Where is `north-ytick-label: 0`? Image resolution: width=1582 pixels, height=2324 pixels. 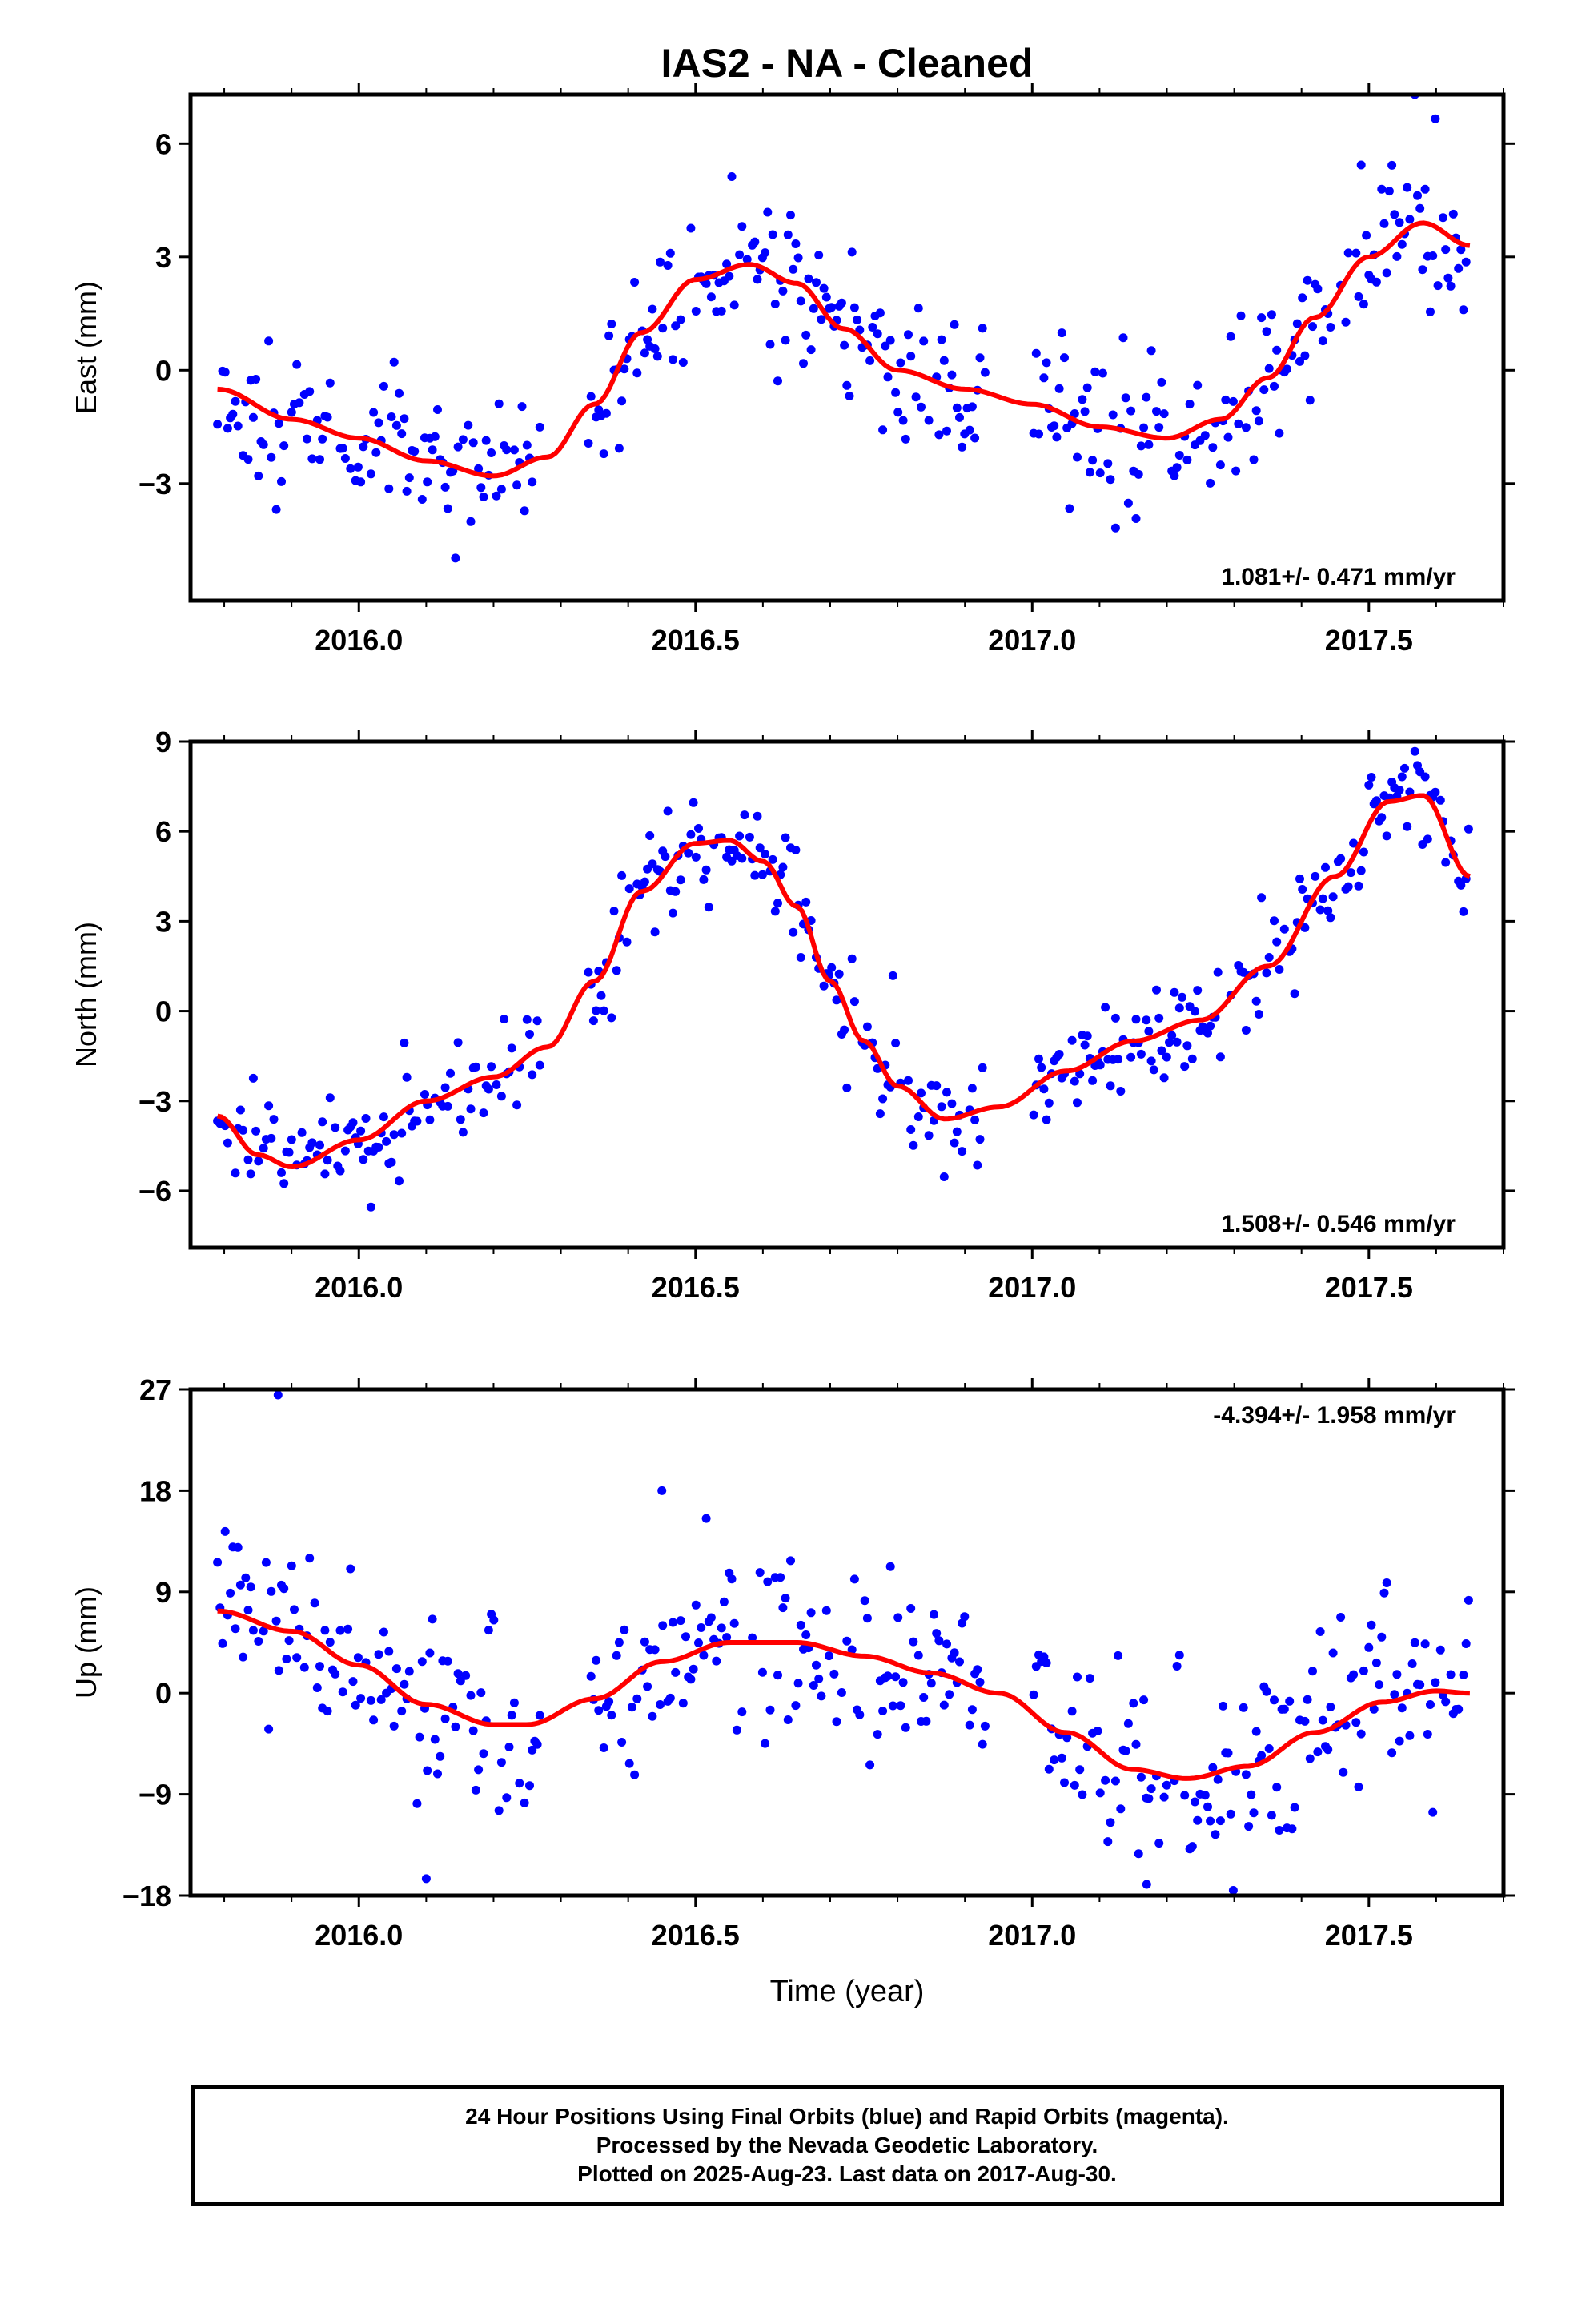 north-ytick-label: 0 is located at coordinates (163, 1012).